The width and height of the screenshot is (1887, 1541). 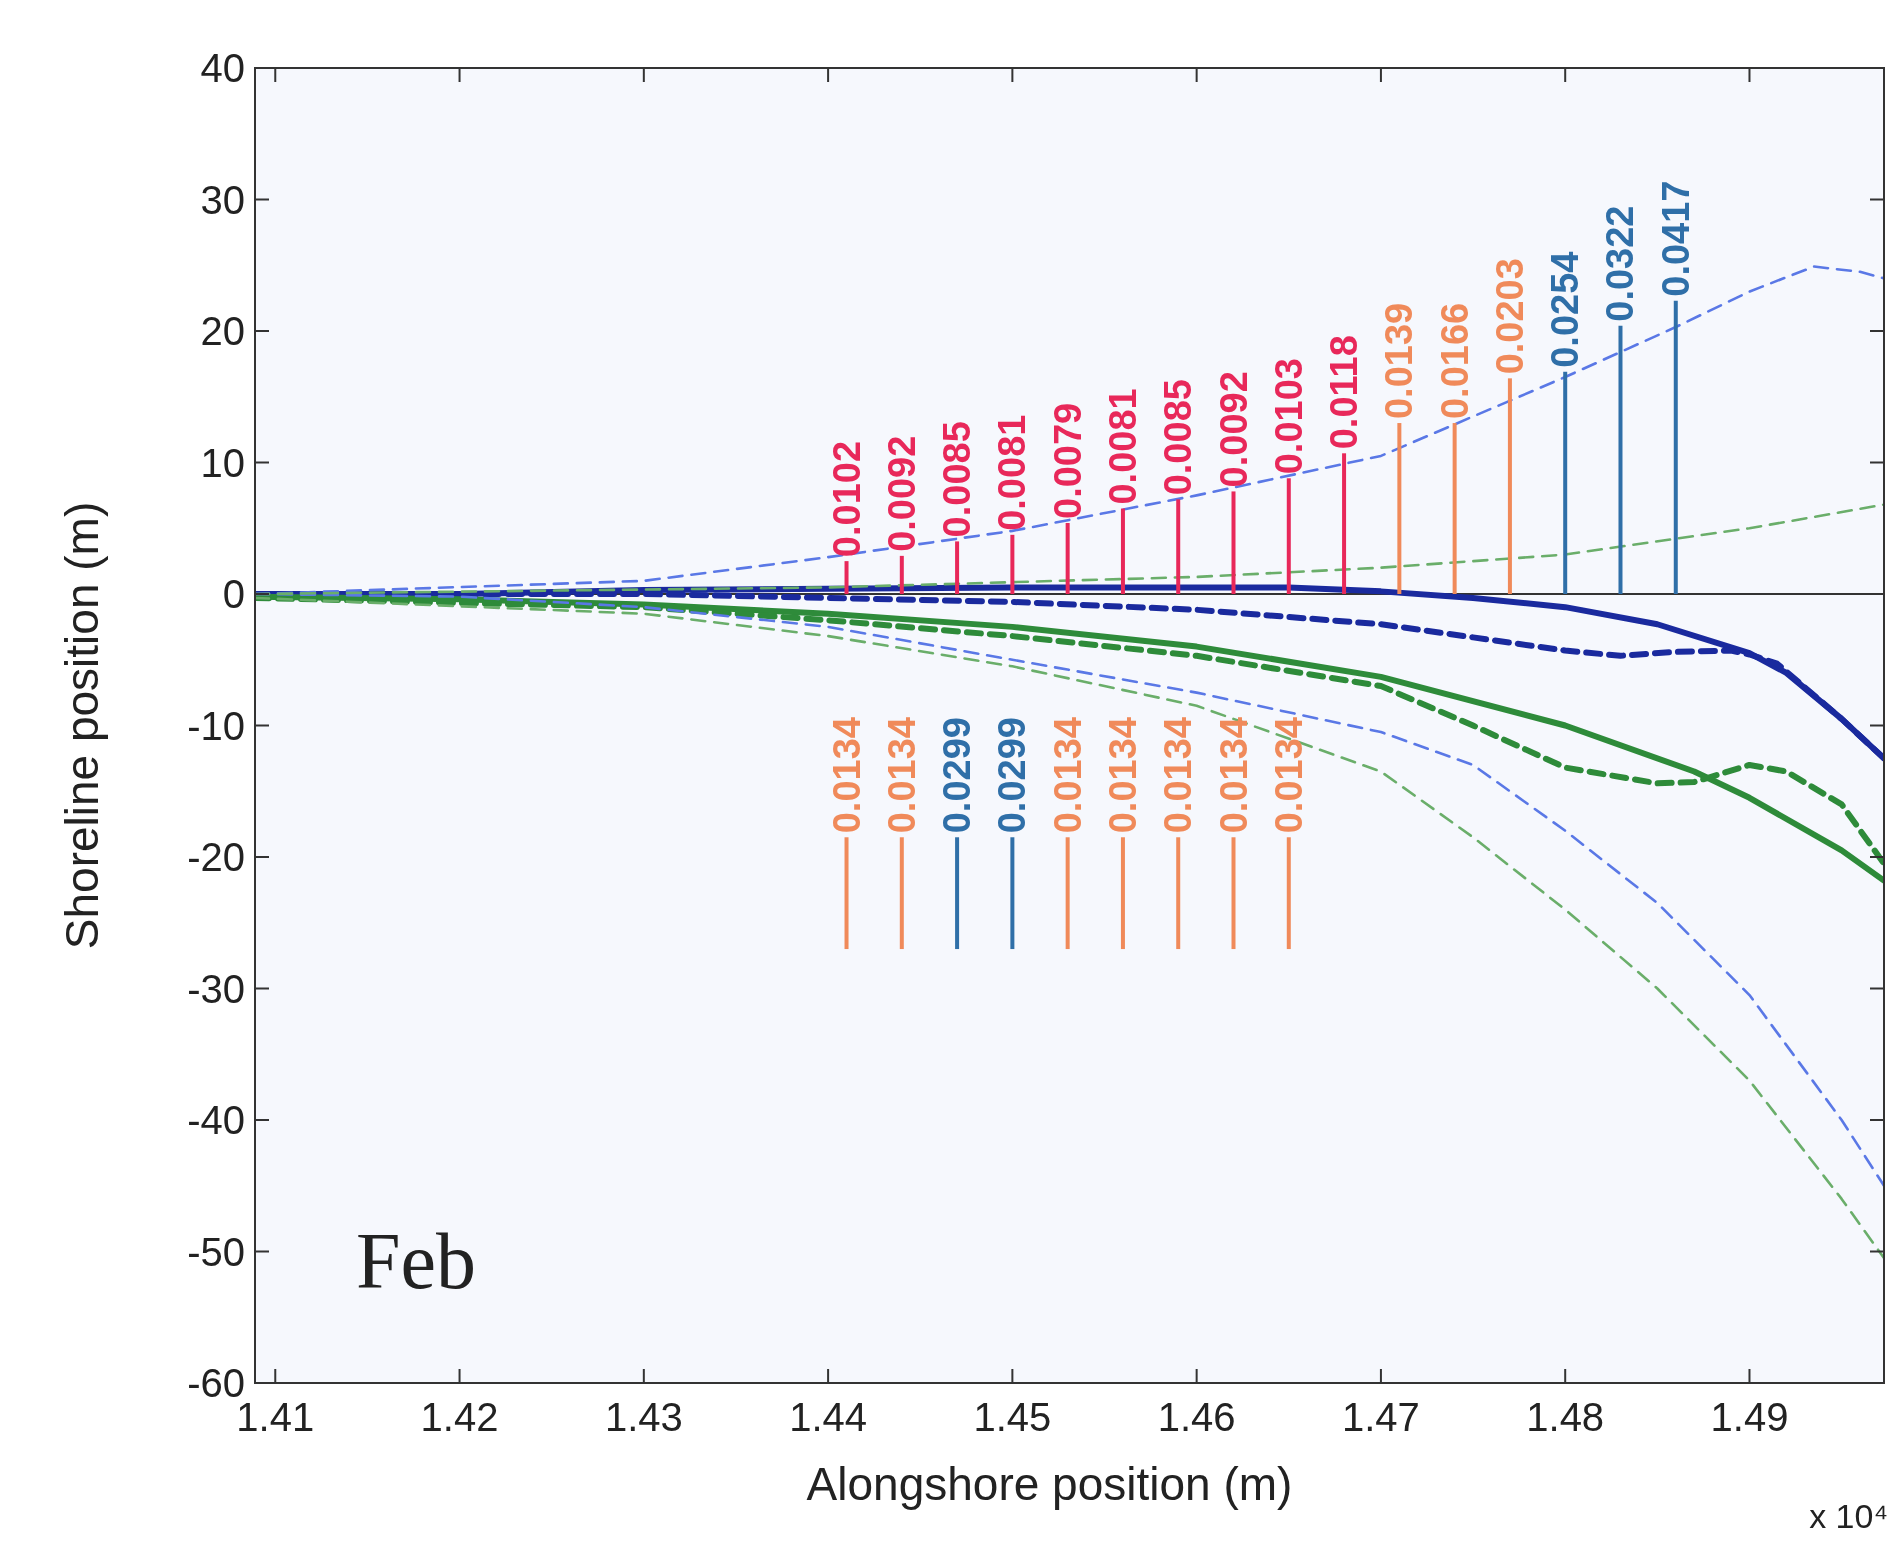 What do you see at coordinates (1196, 1417) in the screenshot?
I see `x-tick-label: 1.46` at bounding box center [1196, 1417].